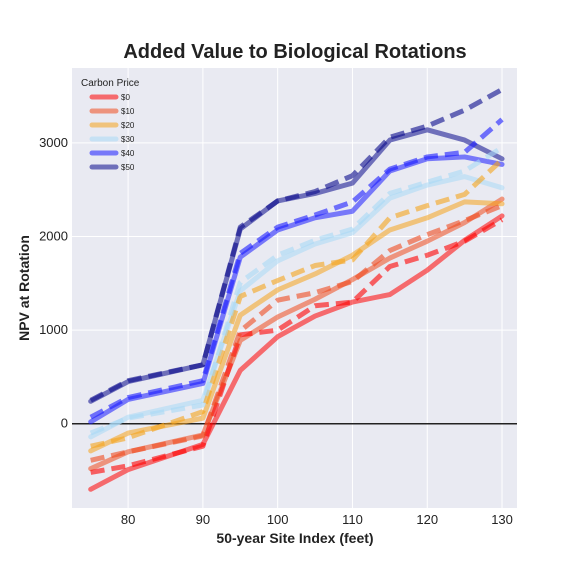 This screenshot has width=576, height=576. Describe the element at coordinates (64, 423) in the screenshot. I see `y-tick-label: 0` at that location.